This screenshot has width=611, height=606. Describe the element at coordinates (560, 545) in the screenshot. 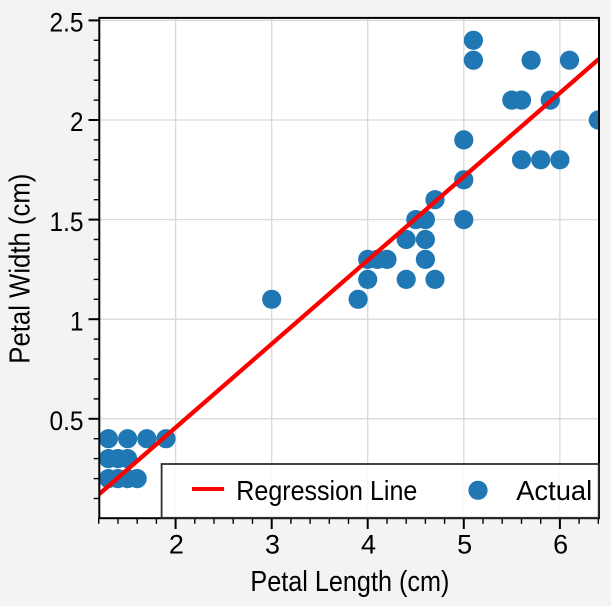

I see `svg-text: 6` at that location.